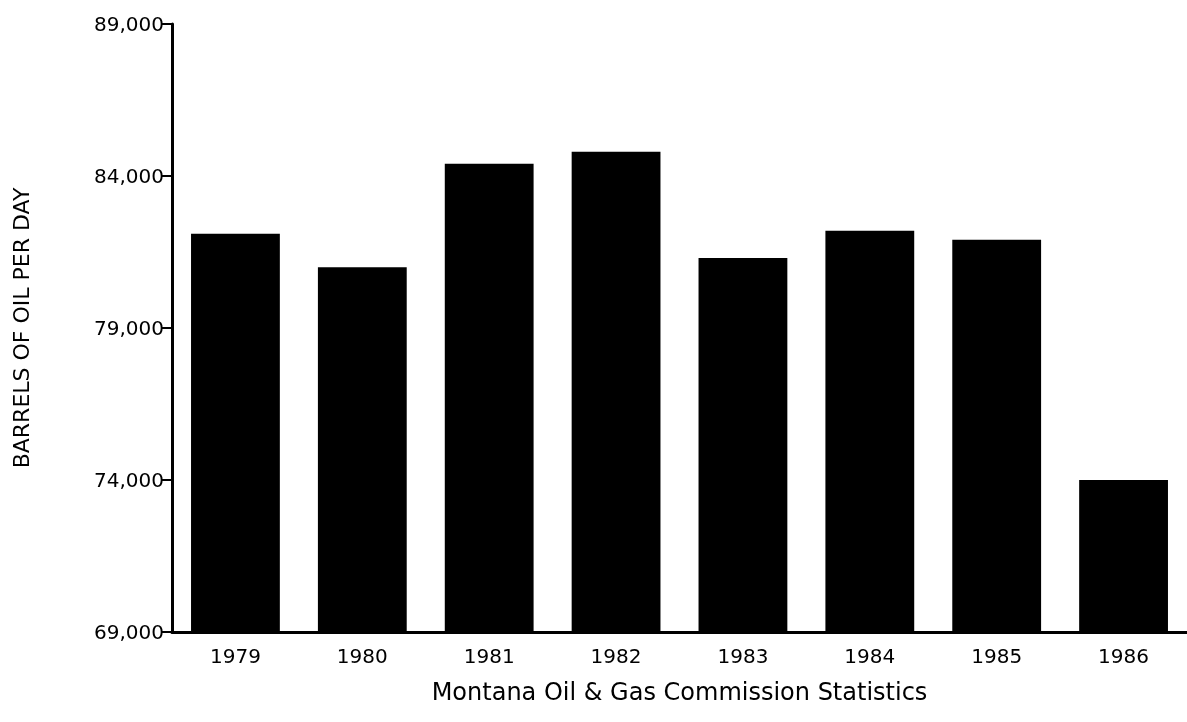  I want to click on y-tick-label: 74,000, so click(129, 480).